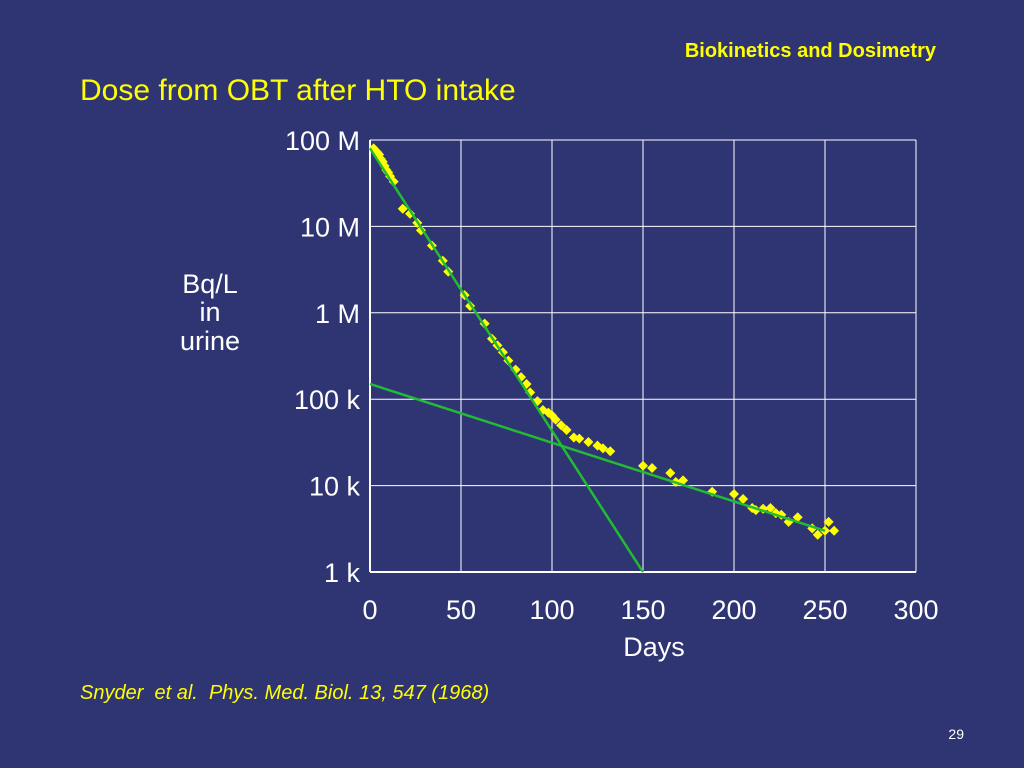  I want to click on x-tick-label: 200, so click(733, 610).